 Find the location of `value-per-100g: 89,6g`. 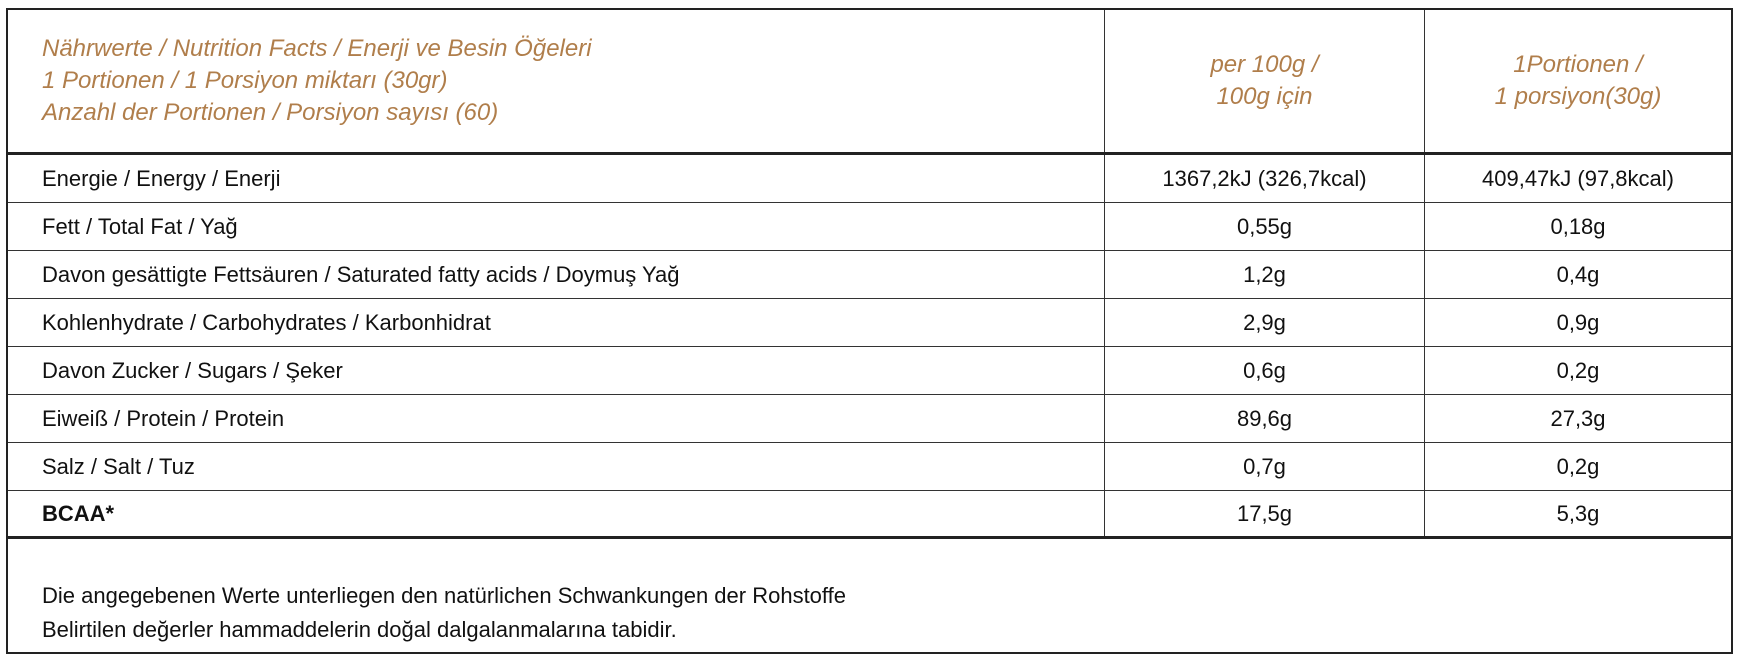

value-per-100g: 89,6g is located at coordinates (1265, 418).